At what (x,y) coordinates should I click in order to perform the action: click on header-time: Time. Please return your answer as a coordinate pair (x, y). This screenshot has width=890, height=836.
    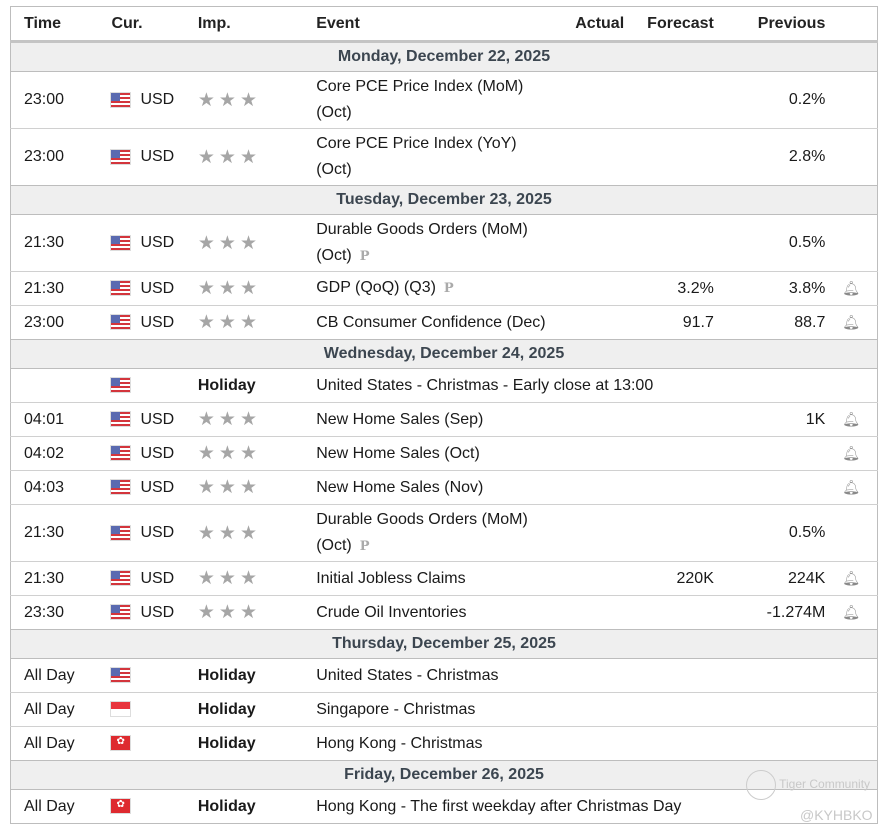
    Looking at the image, I should click on (61, 24).